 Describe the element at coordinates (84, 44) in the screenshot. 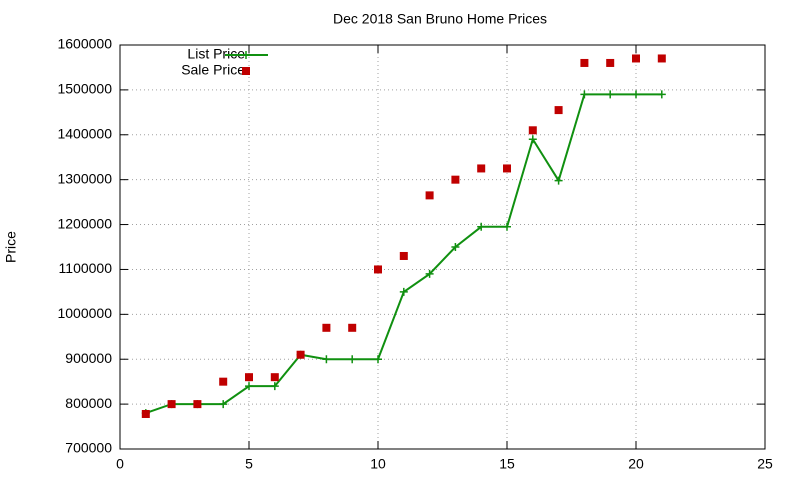

I see `y-tick-label: 1600000` at that location.